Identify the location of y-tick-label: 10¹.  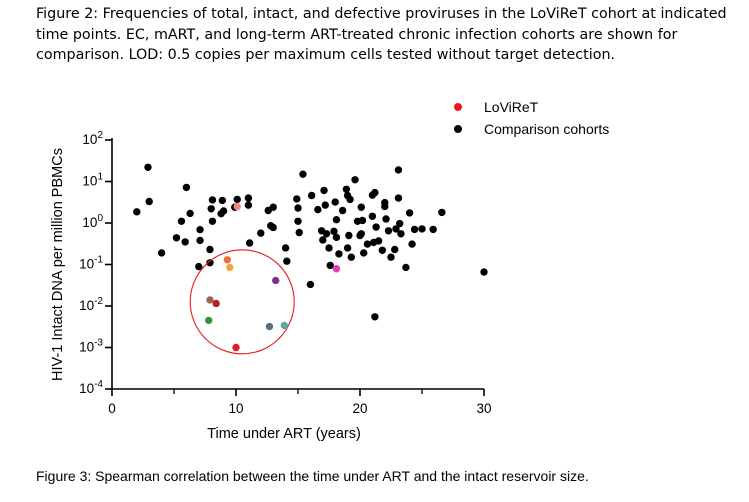
(92, 180).